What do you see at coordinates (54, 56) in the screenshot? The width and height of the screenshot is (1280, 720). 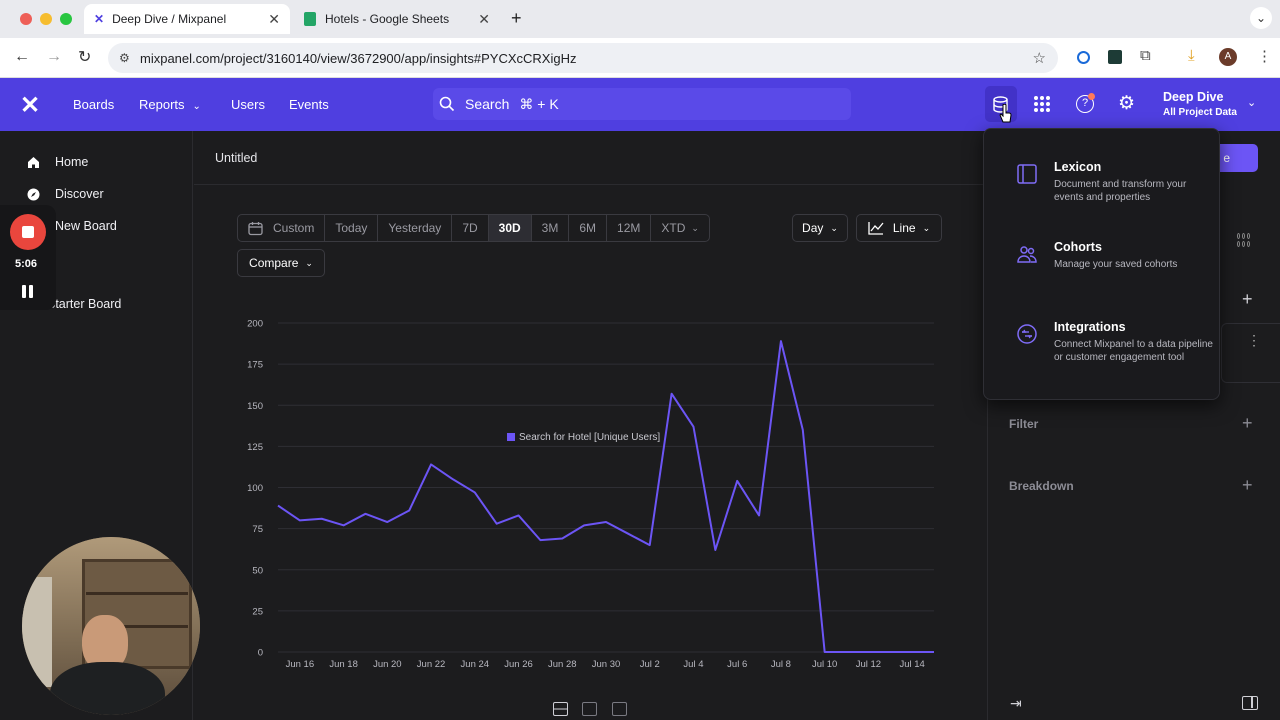 I see `forward-arrow-icon: →` at bounding box center [54, 56].